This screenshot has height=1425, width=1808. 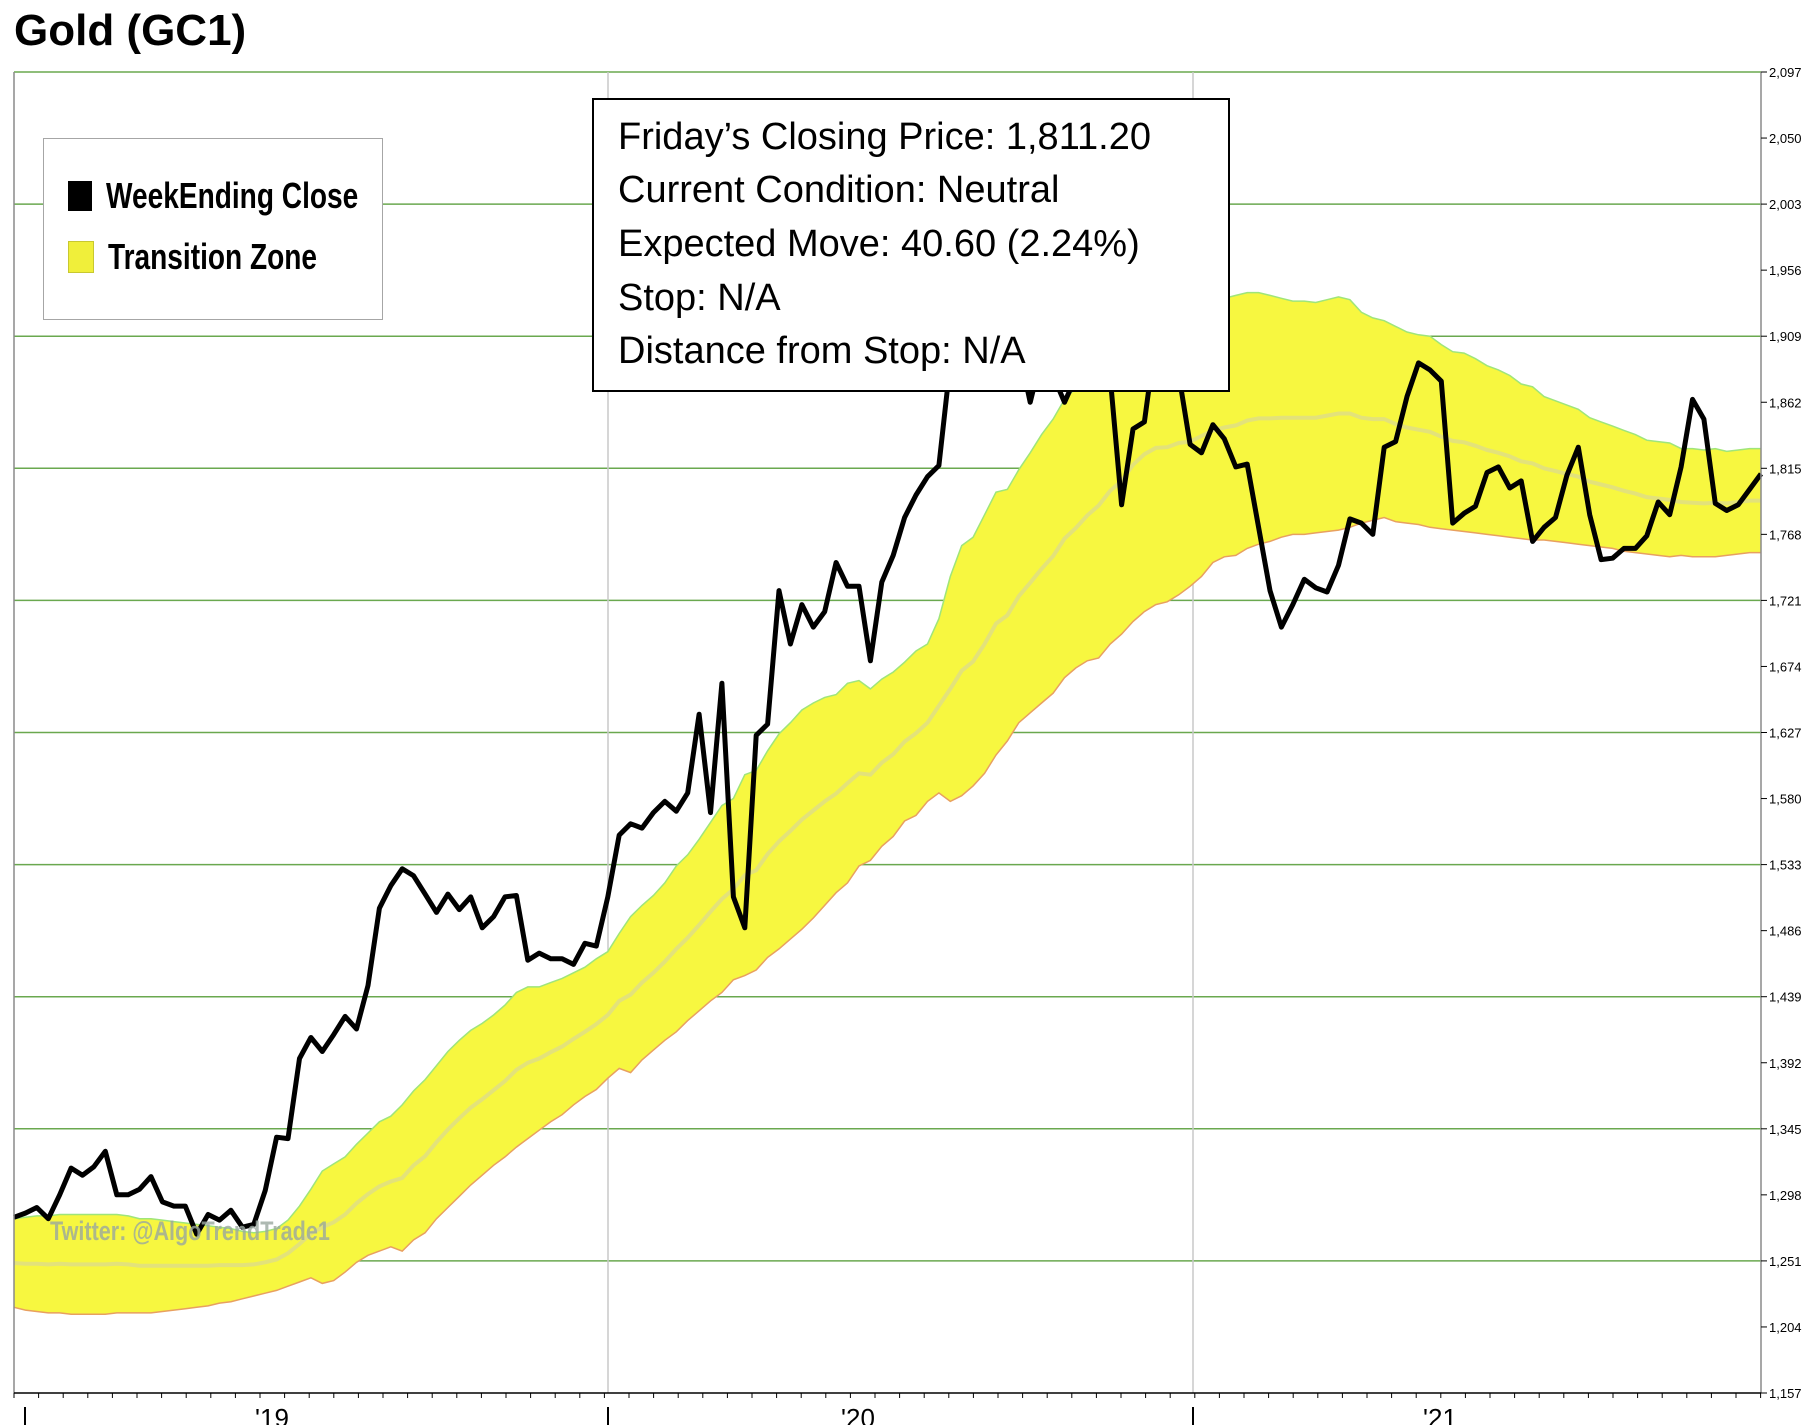 What do you see at coordinates (699, 298) in the screenshot?
I see `info-stop: Stop: N/A` at bounding box center [699, 298].